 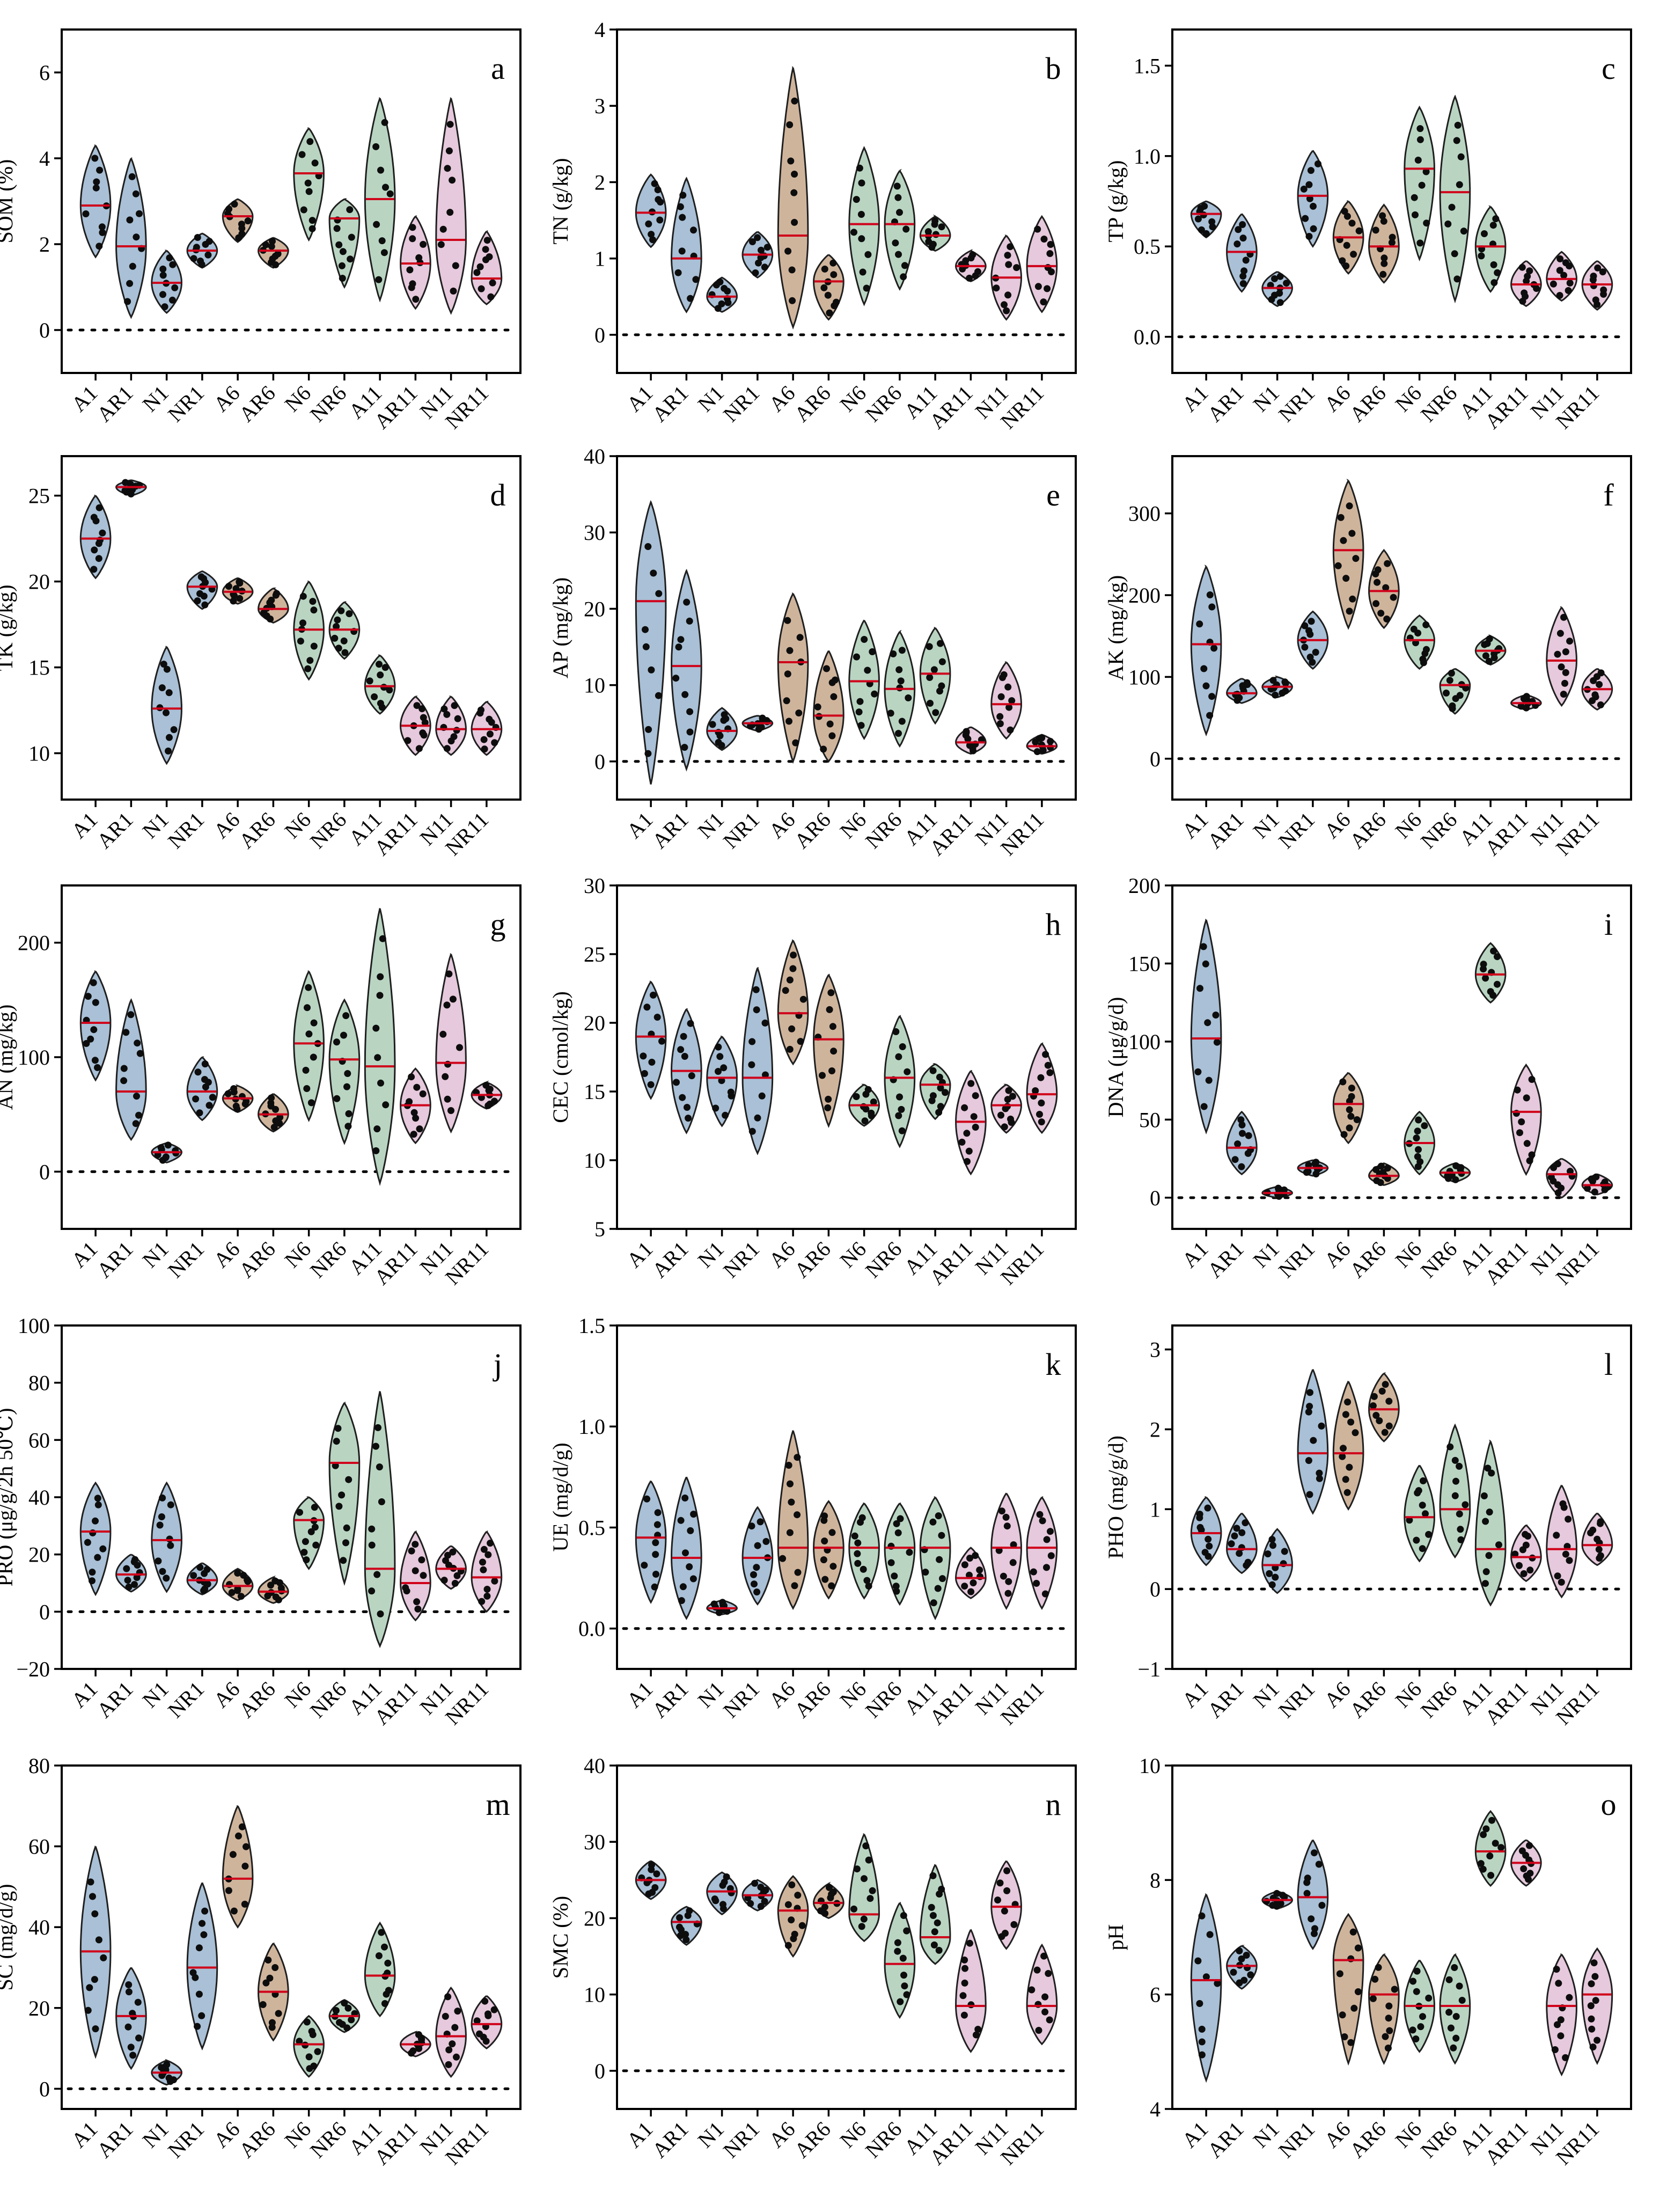 I want to click on y-axis-label: TN (g/kg), so click(x=560, y=201).